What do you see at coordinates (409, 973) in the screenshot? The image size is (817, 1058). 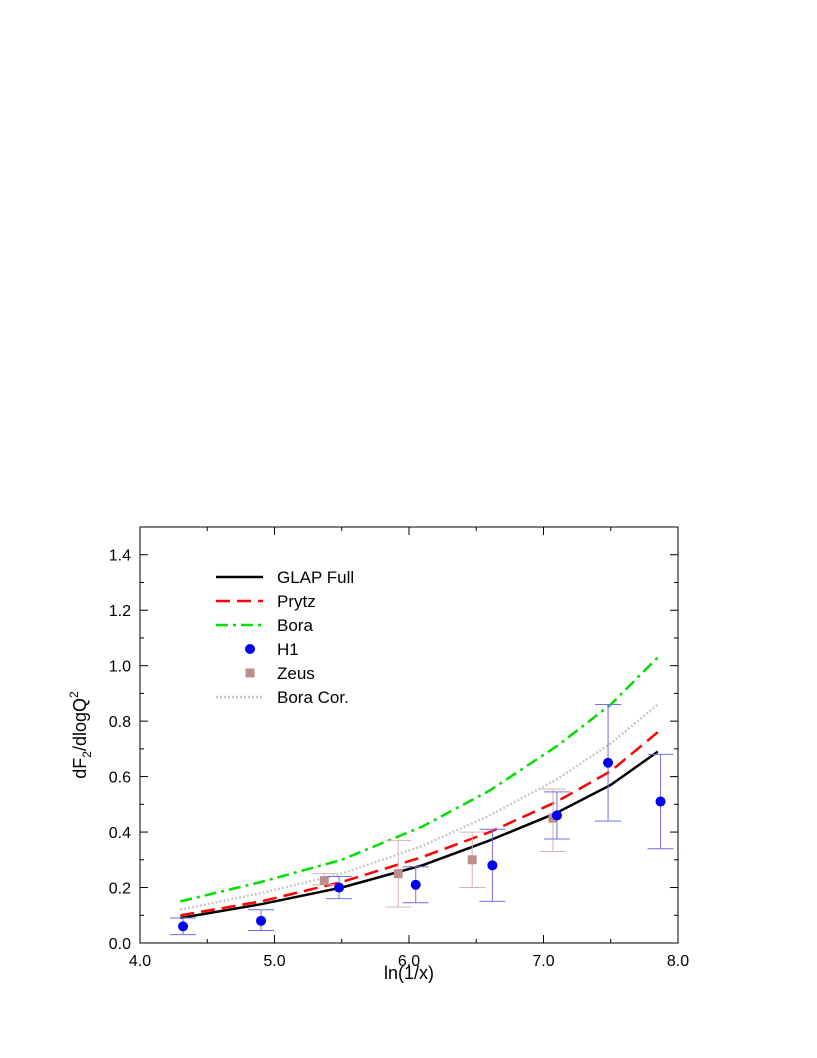 I see `x-axis-label: ln(1/x)` at bounding box center [409, 973].